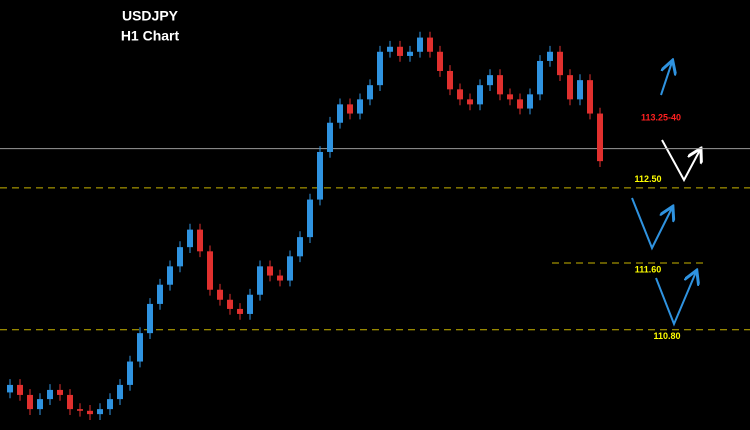 The width and height of the screenshot is (750, 430). I want to click on arrows, so click(665, 194).